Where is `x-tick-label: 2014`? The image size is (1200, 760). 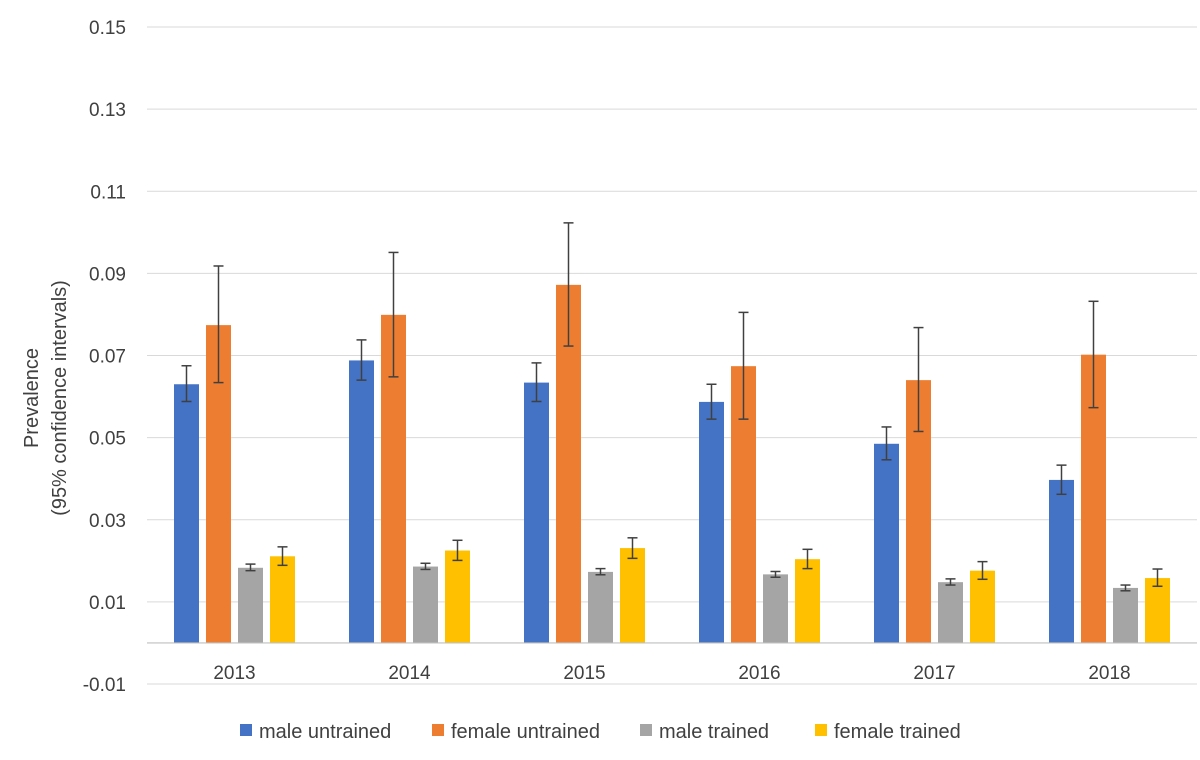
x-tick-label: 2014 is located at coordinates (409, 673).